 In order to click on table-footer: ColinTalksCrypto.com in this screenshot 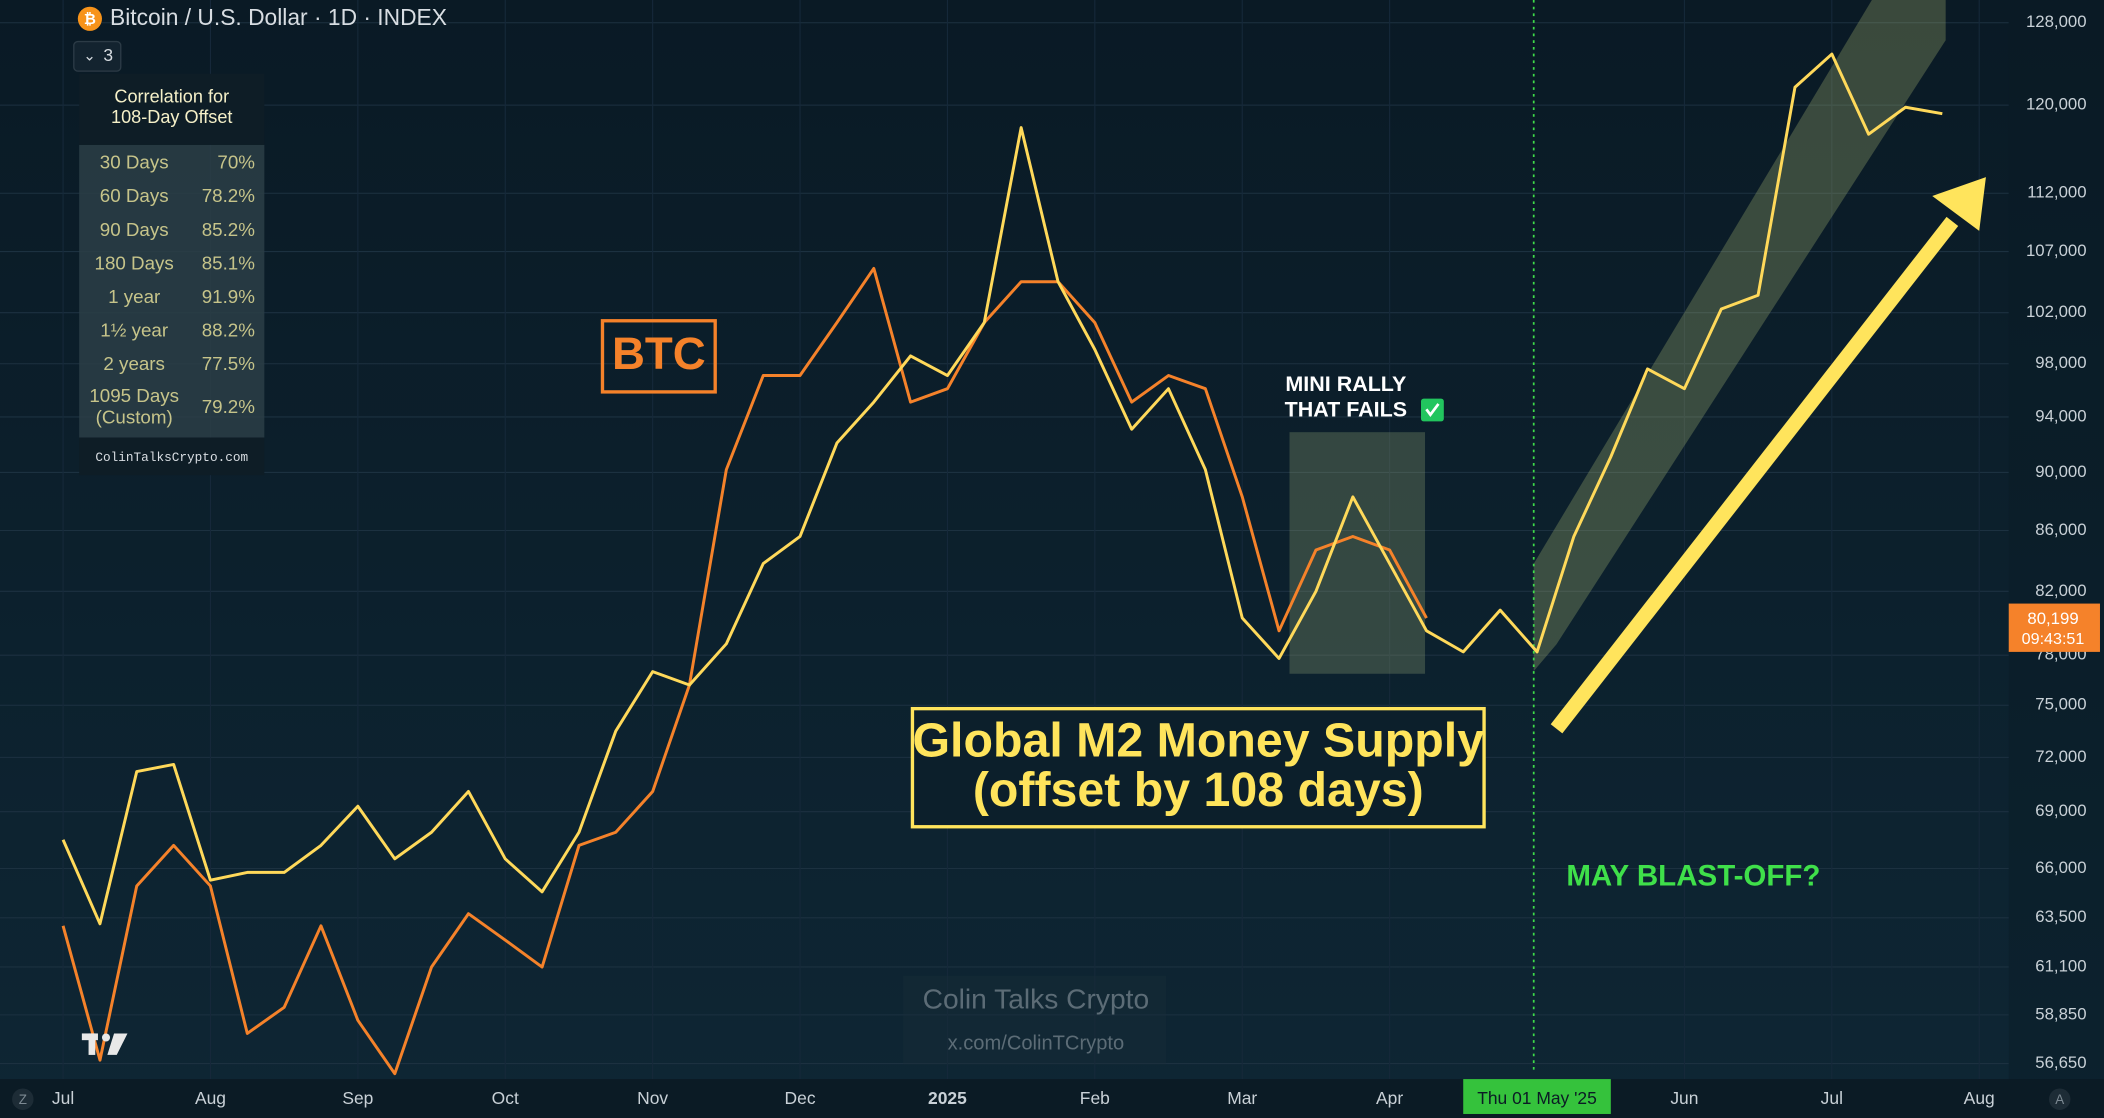, I will do `click(171, 457)`.